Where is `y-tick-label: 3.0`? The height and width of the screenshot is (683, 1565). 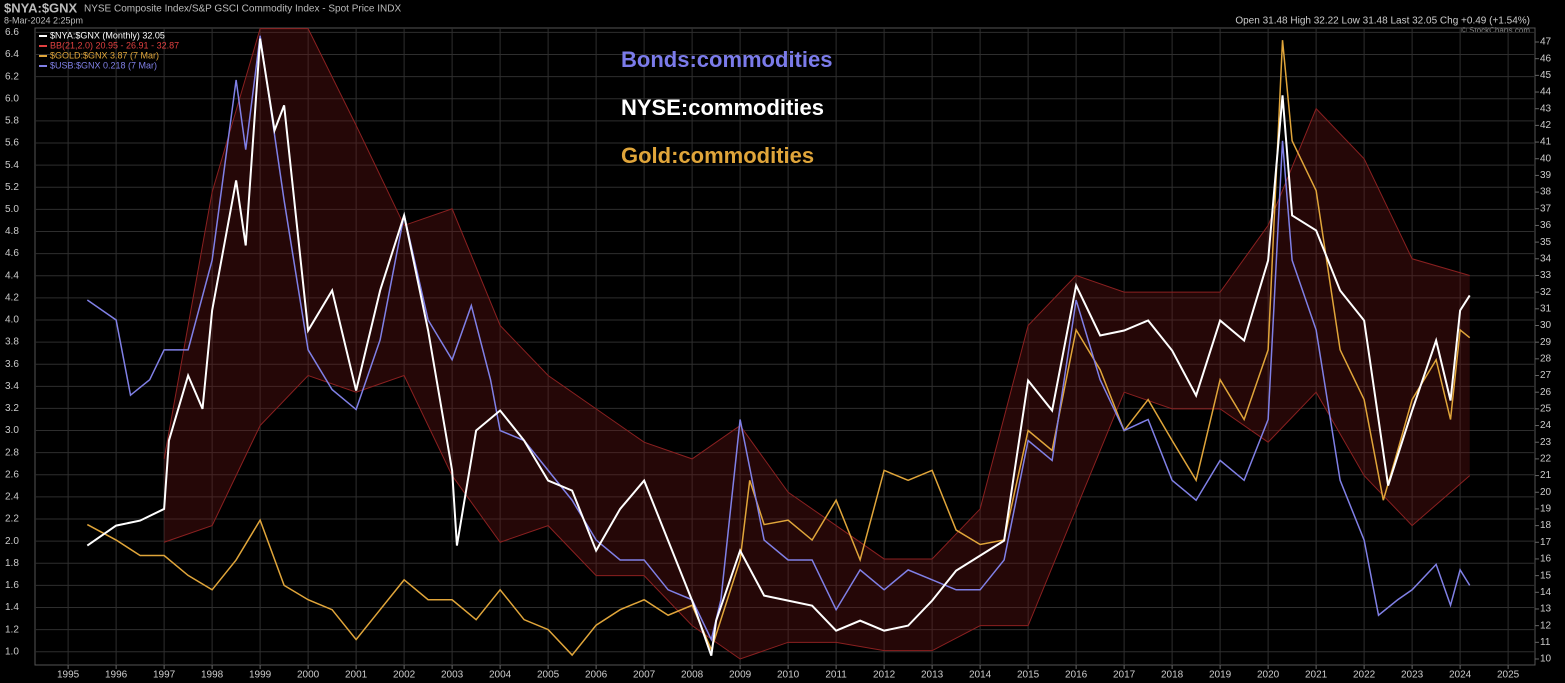 y-tick-label: 3.0 is located at coordinates (12, 430).